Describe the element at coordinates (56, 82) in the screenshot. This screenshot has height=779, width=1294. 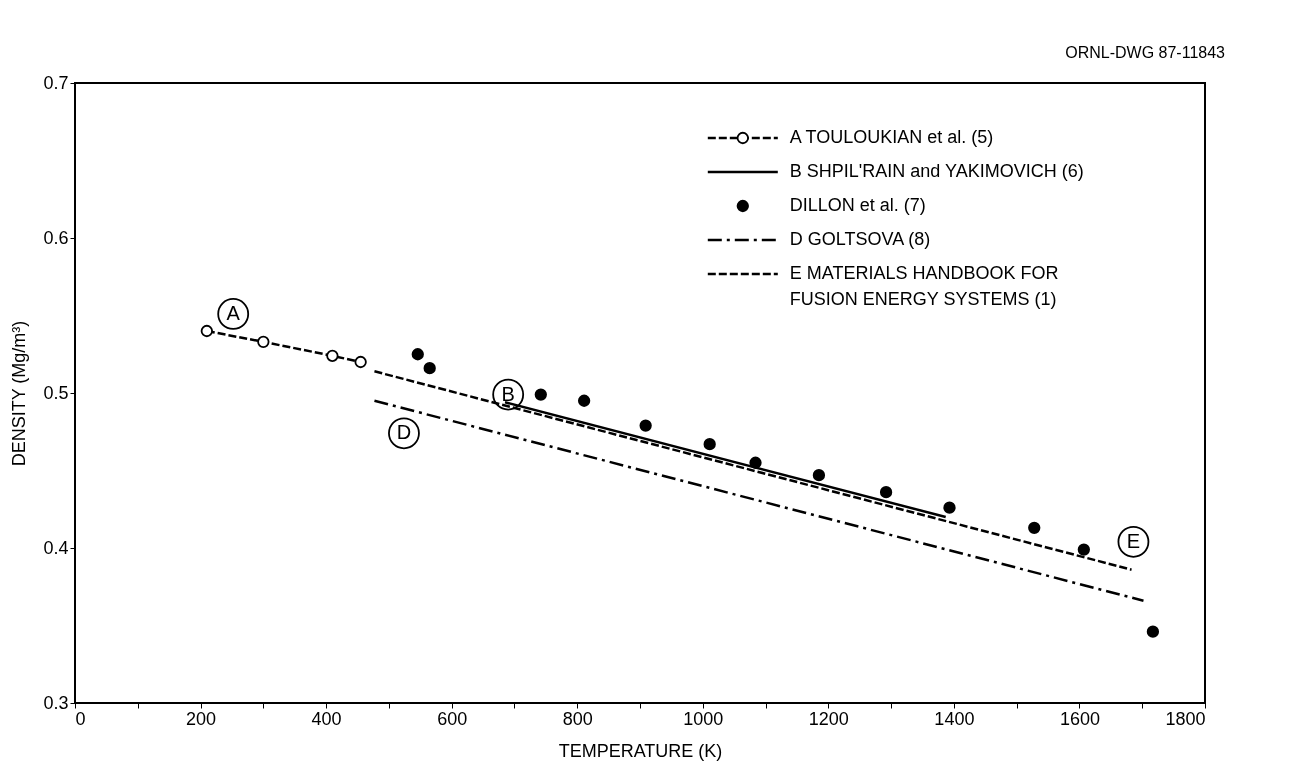
I see `y-tick-label: 0.7` at that location.